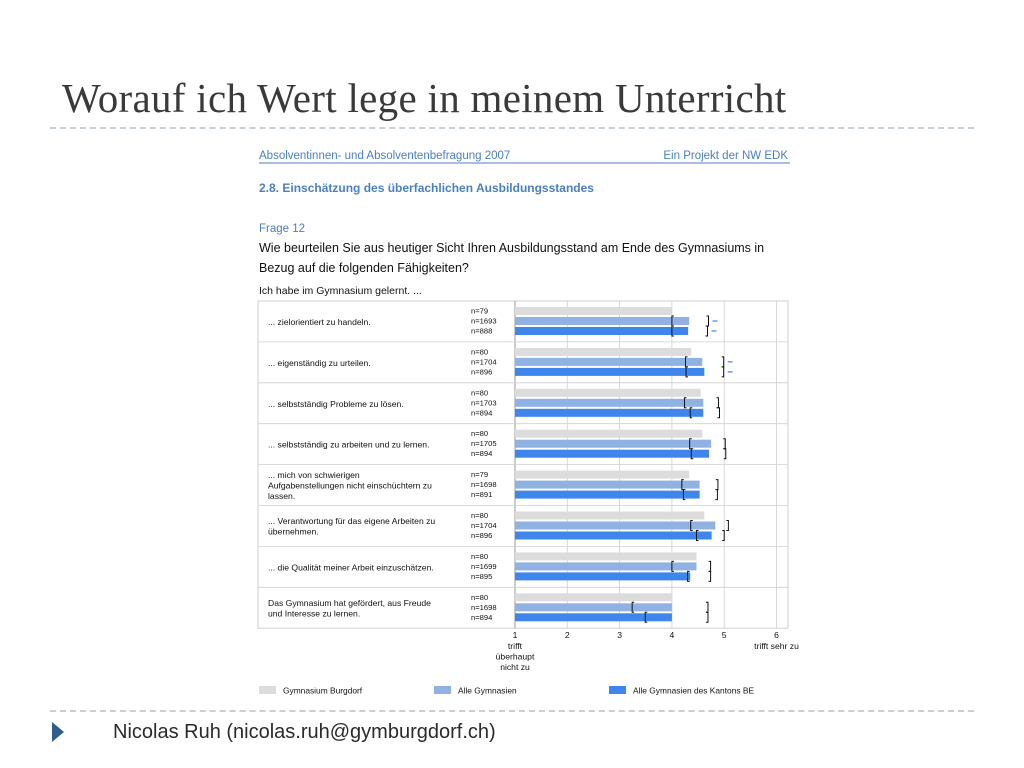  Describe the element at coordinates (487, 691) in the screenshot. I see `legend-label: Alle Gymnasien` at that location.